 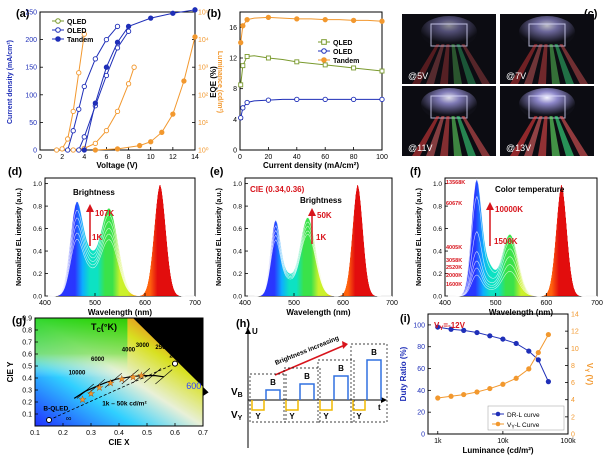 I want to click on panel-e-label: (e), so click(x=217, y=172).